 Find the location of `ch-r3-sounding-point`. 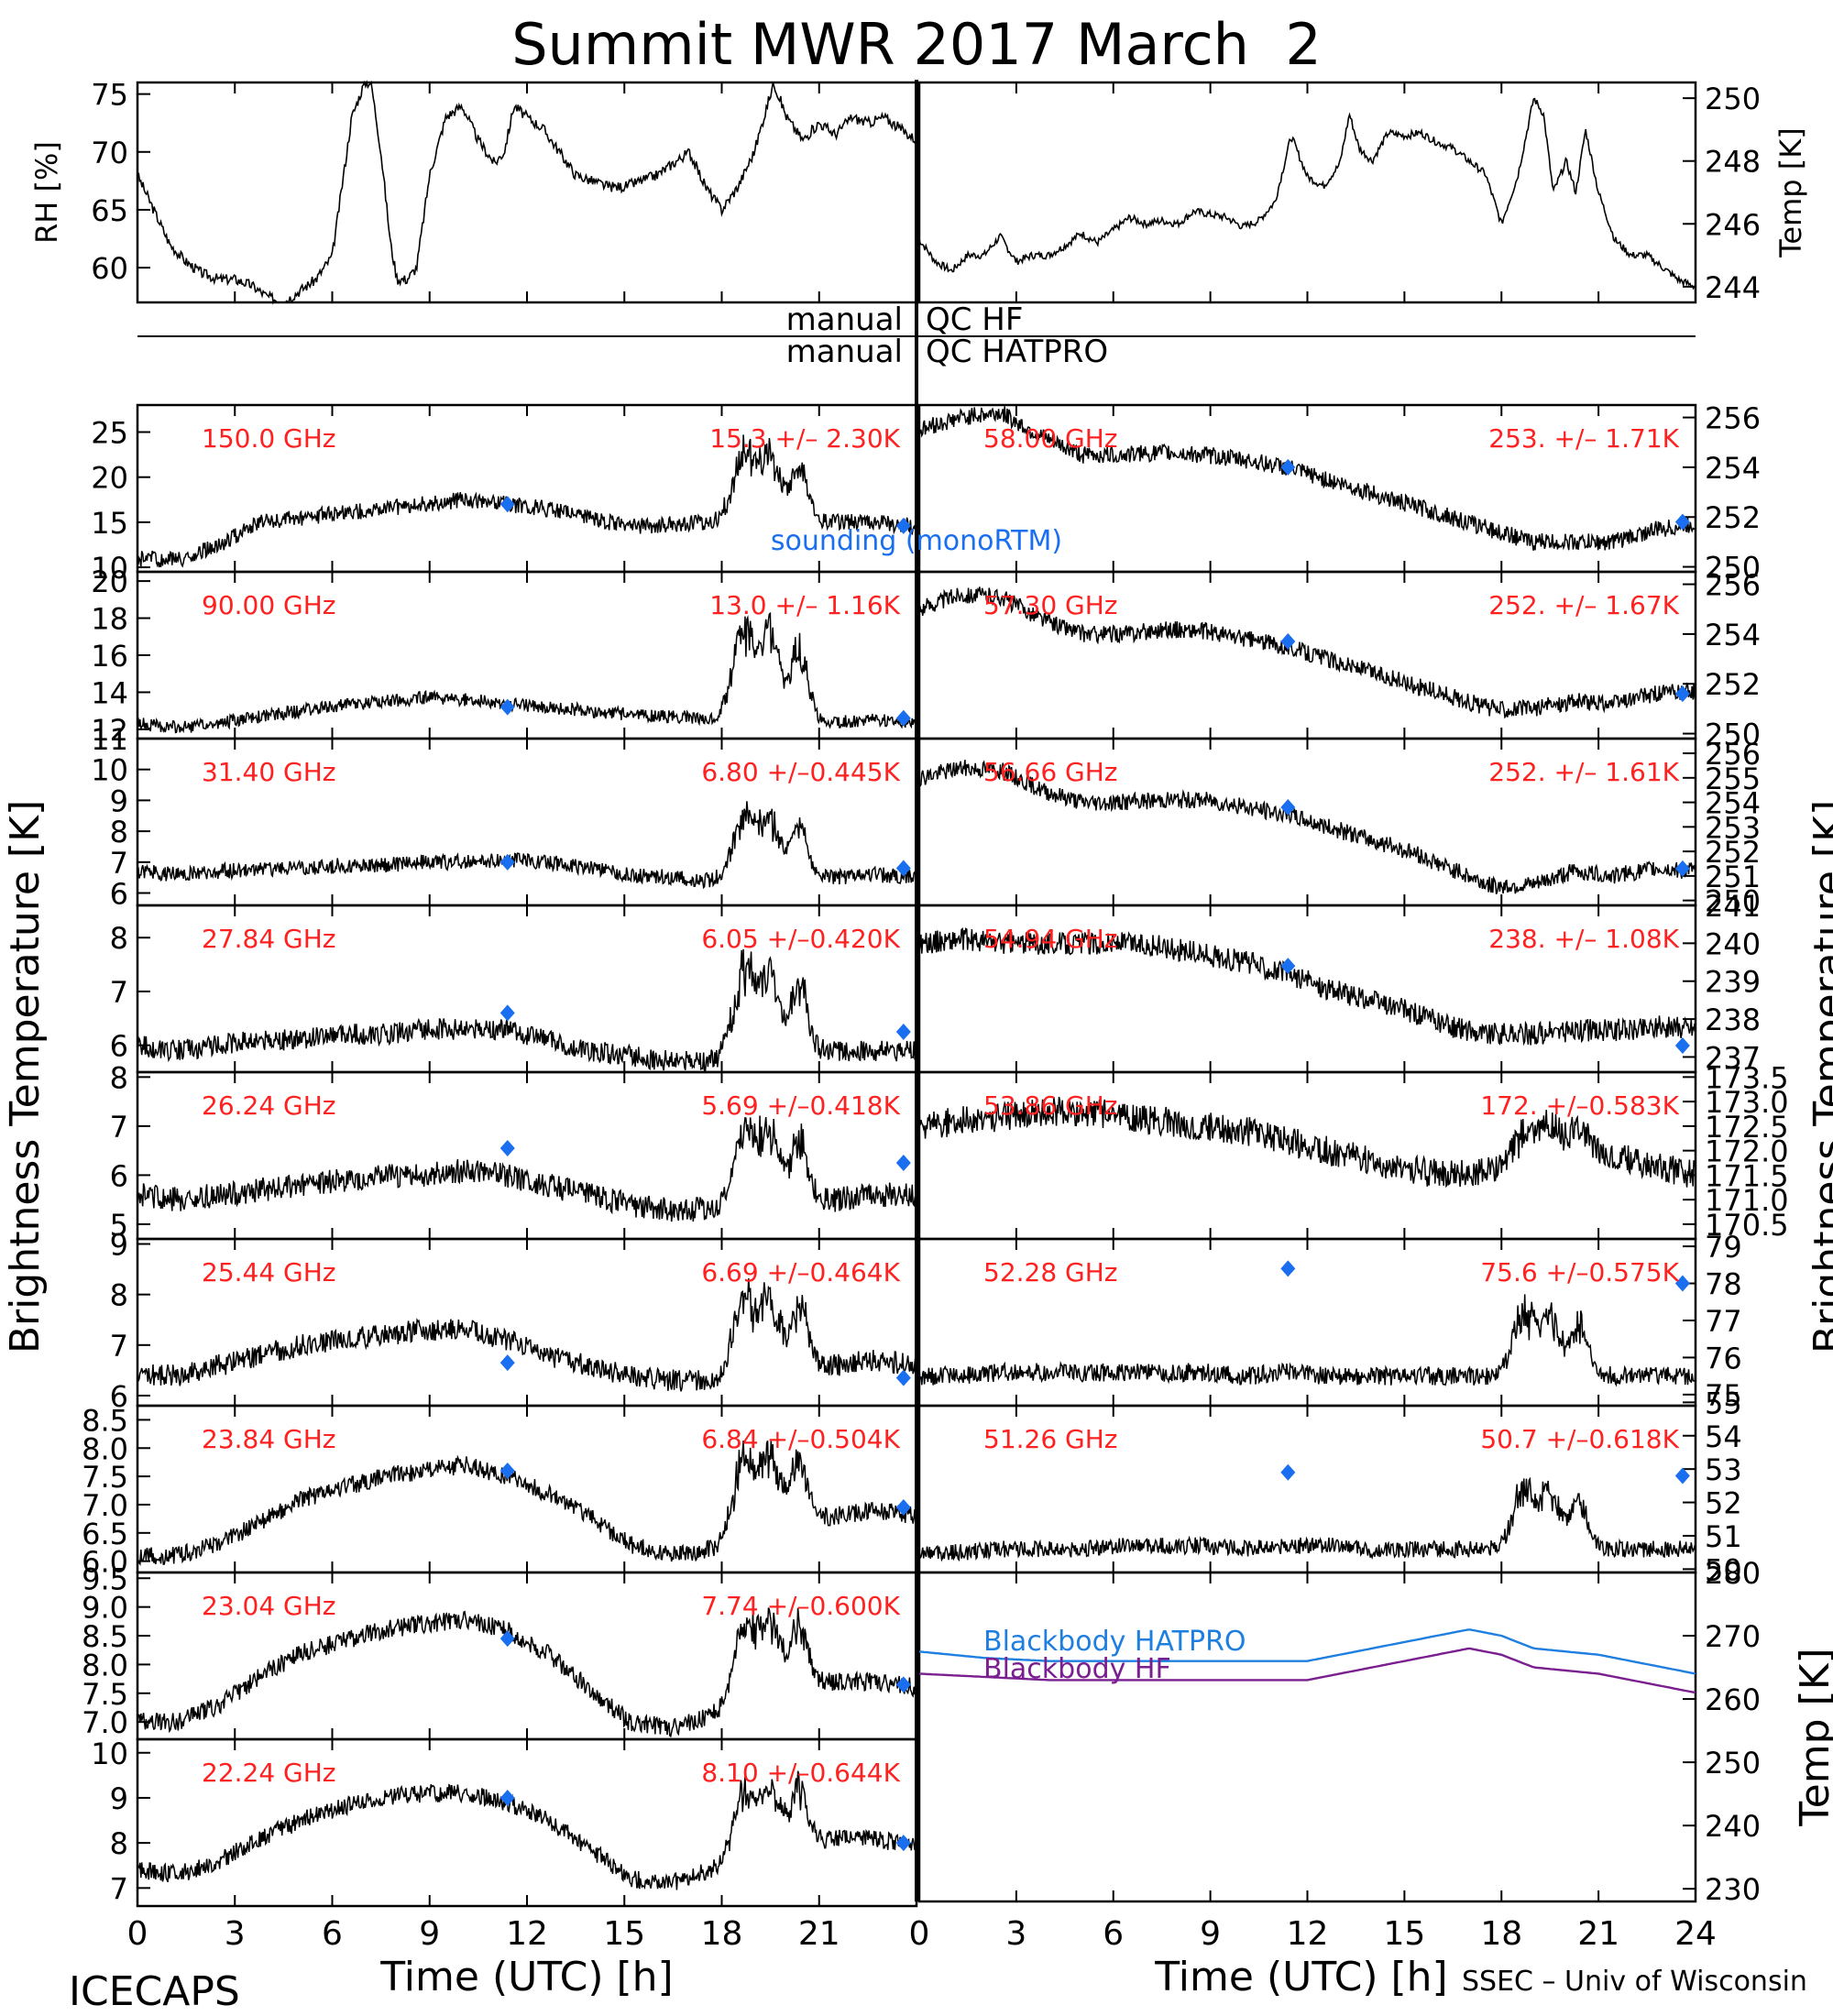

ch-r3-sounding-point is located at coordinates (1682, 1046).